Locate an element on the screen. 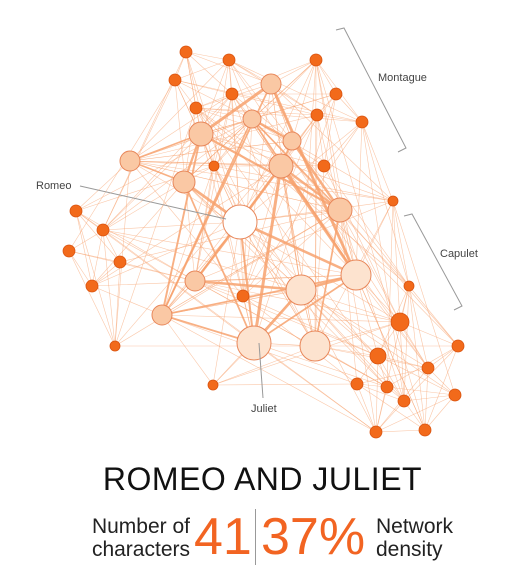 The image size is (525, 583). stat-divider is located at coordinates (255, 537).